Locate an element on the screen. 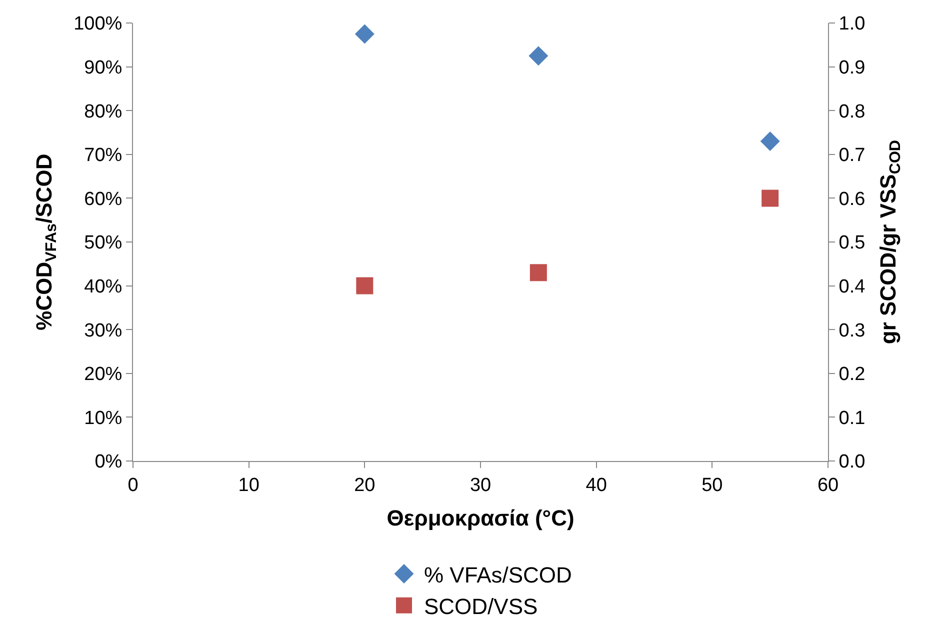  y2-tick-label: 0.9 is located at coordinates (852, 67).